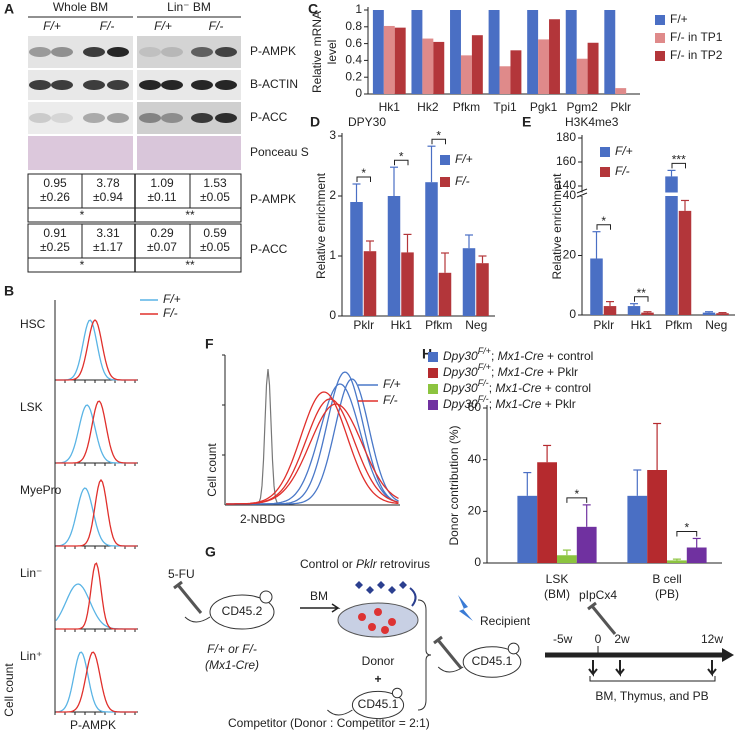 Image resolution: width=745 pixels, height=733 pixels. I want to click on blot-label: P-ACC, so click(269, 117).